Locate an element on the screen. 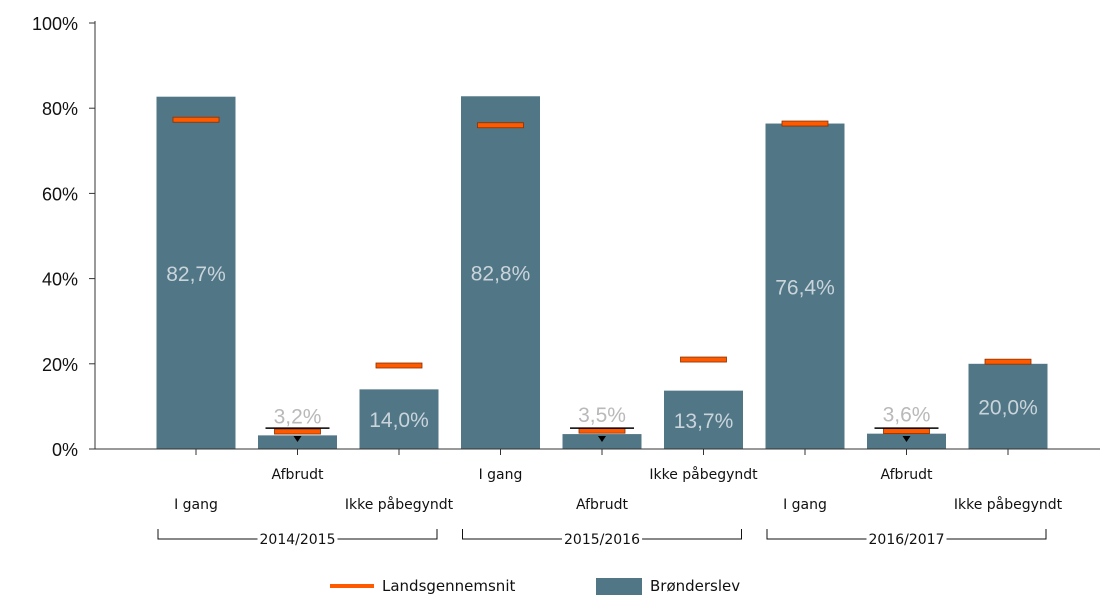 This screenshot has height=607, width=1108. data-label: 82,7% is located at coordinates (196, 274).